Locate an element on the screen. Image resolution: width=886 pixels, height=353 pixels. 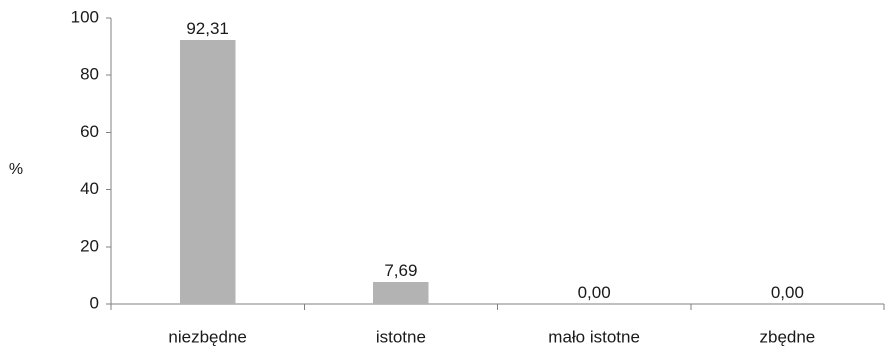
data-label: 7,69 is located at coordinates (400, 270).